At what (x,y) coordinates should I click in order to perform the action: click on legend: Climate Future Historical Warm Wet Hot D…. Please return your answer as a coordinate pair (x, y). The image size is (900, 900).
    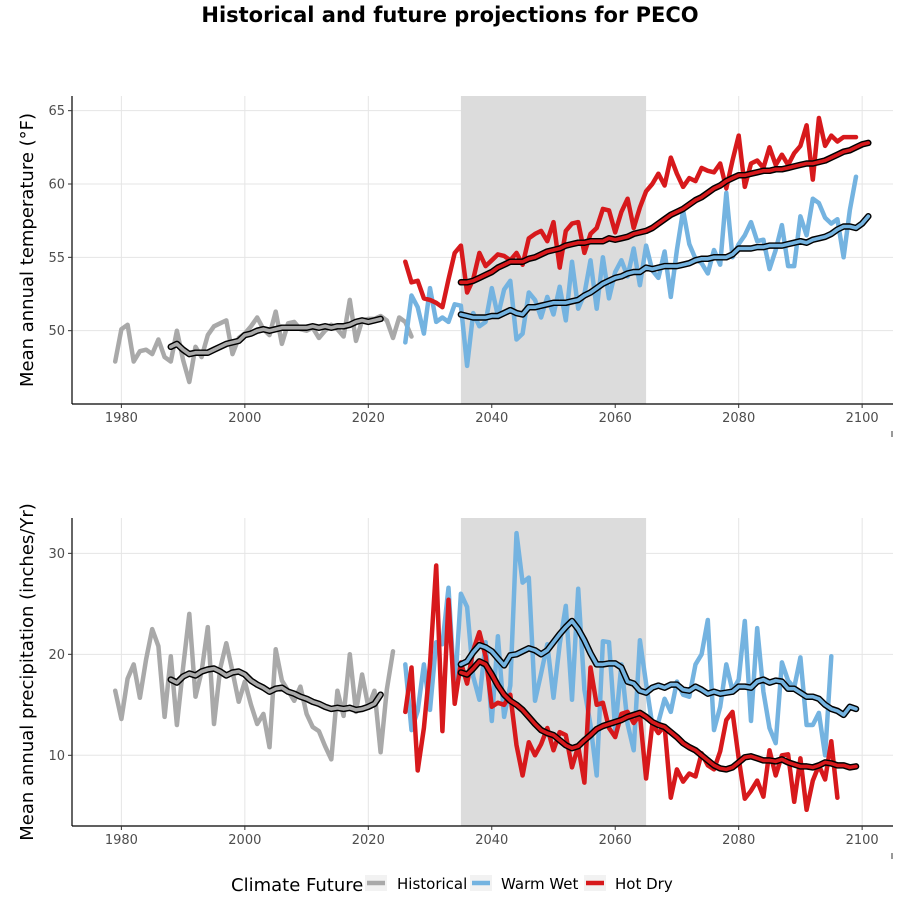
    Looking at the image, I should click on (452, 885).